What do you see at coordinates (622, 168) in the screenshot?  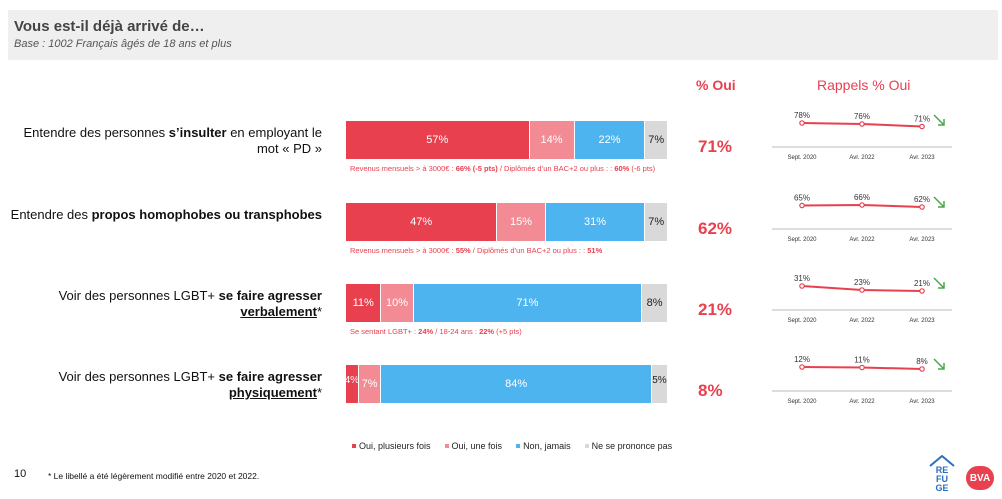 I see `note-part: 60%` at bounding box center [622, 168].